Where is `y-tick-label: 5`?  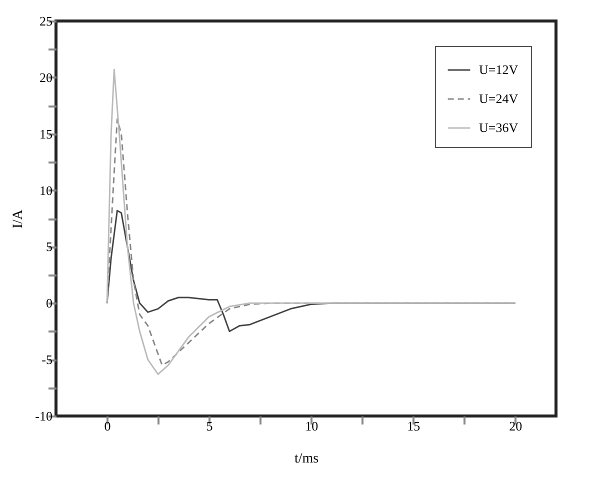 y-tick-label: 5 is located at coordinates (49, 246).